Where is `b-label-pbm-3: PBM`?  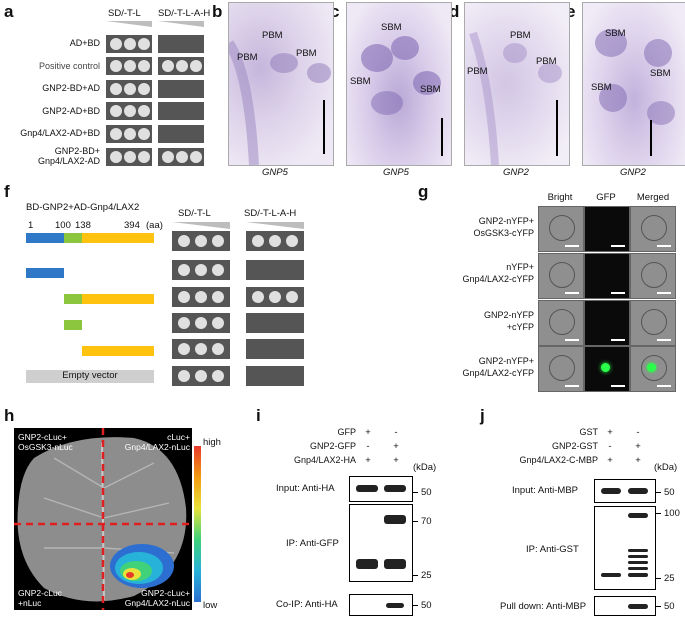
b-label-pbm-3: PBM is located at coordinates (306, 53).